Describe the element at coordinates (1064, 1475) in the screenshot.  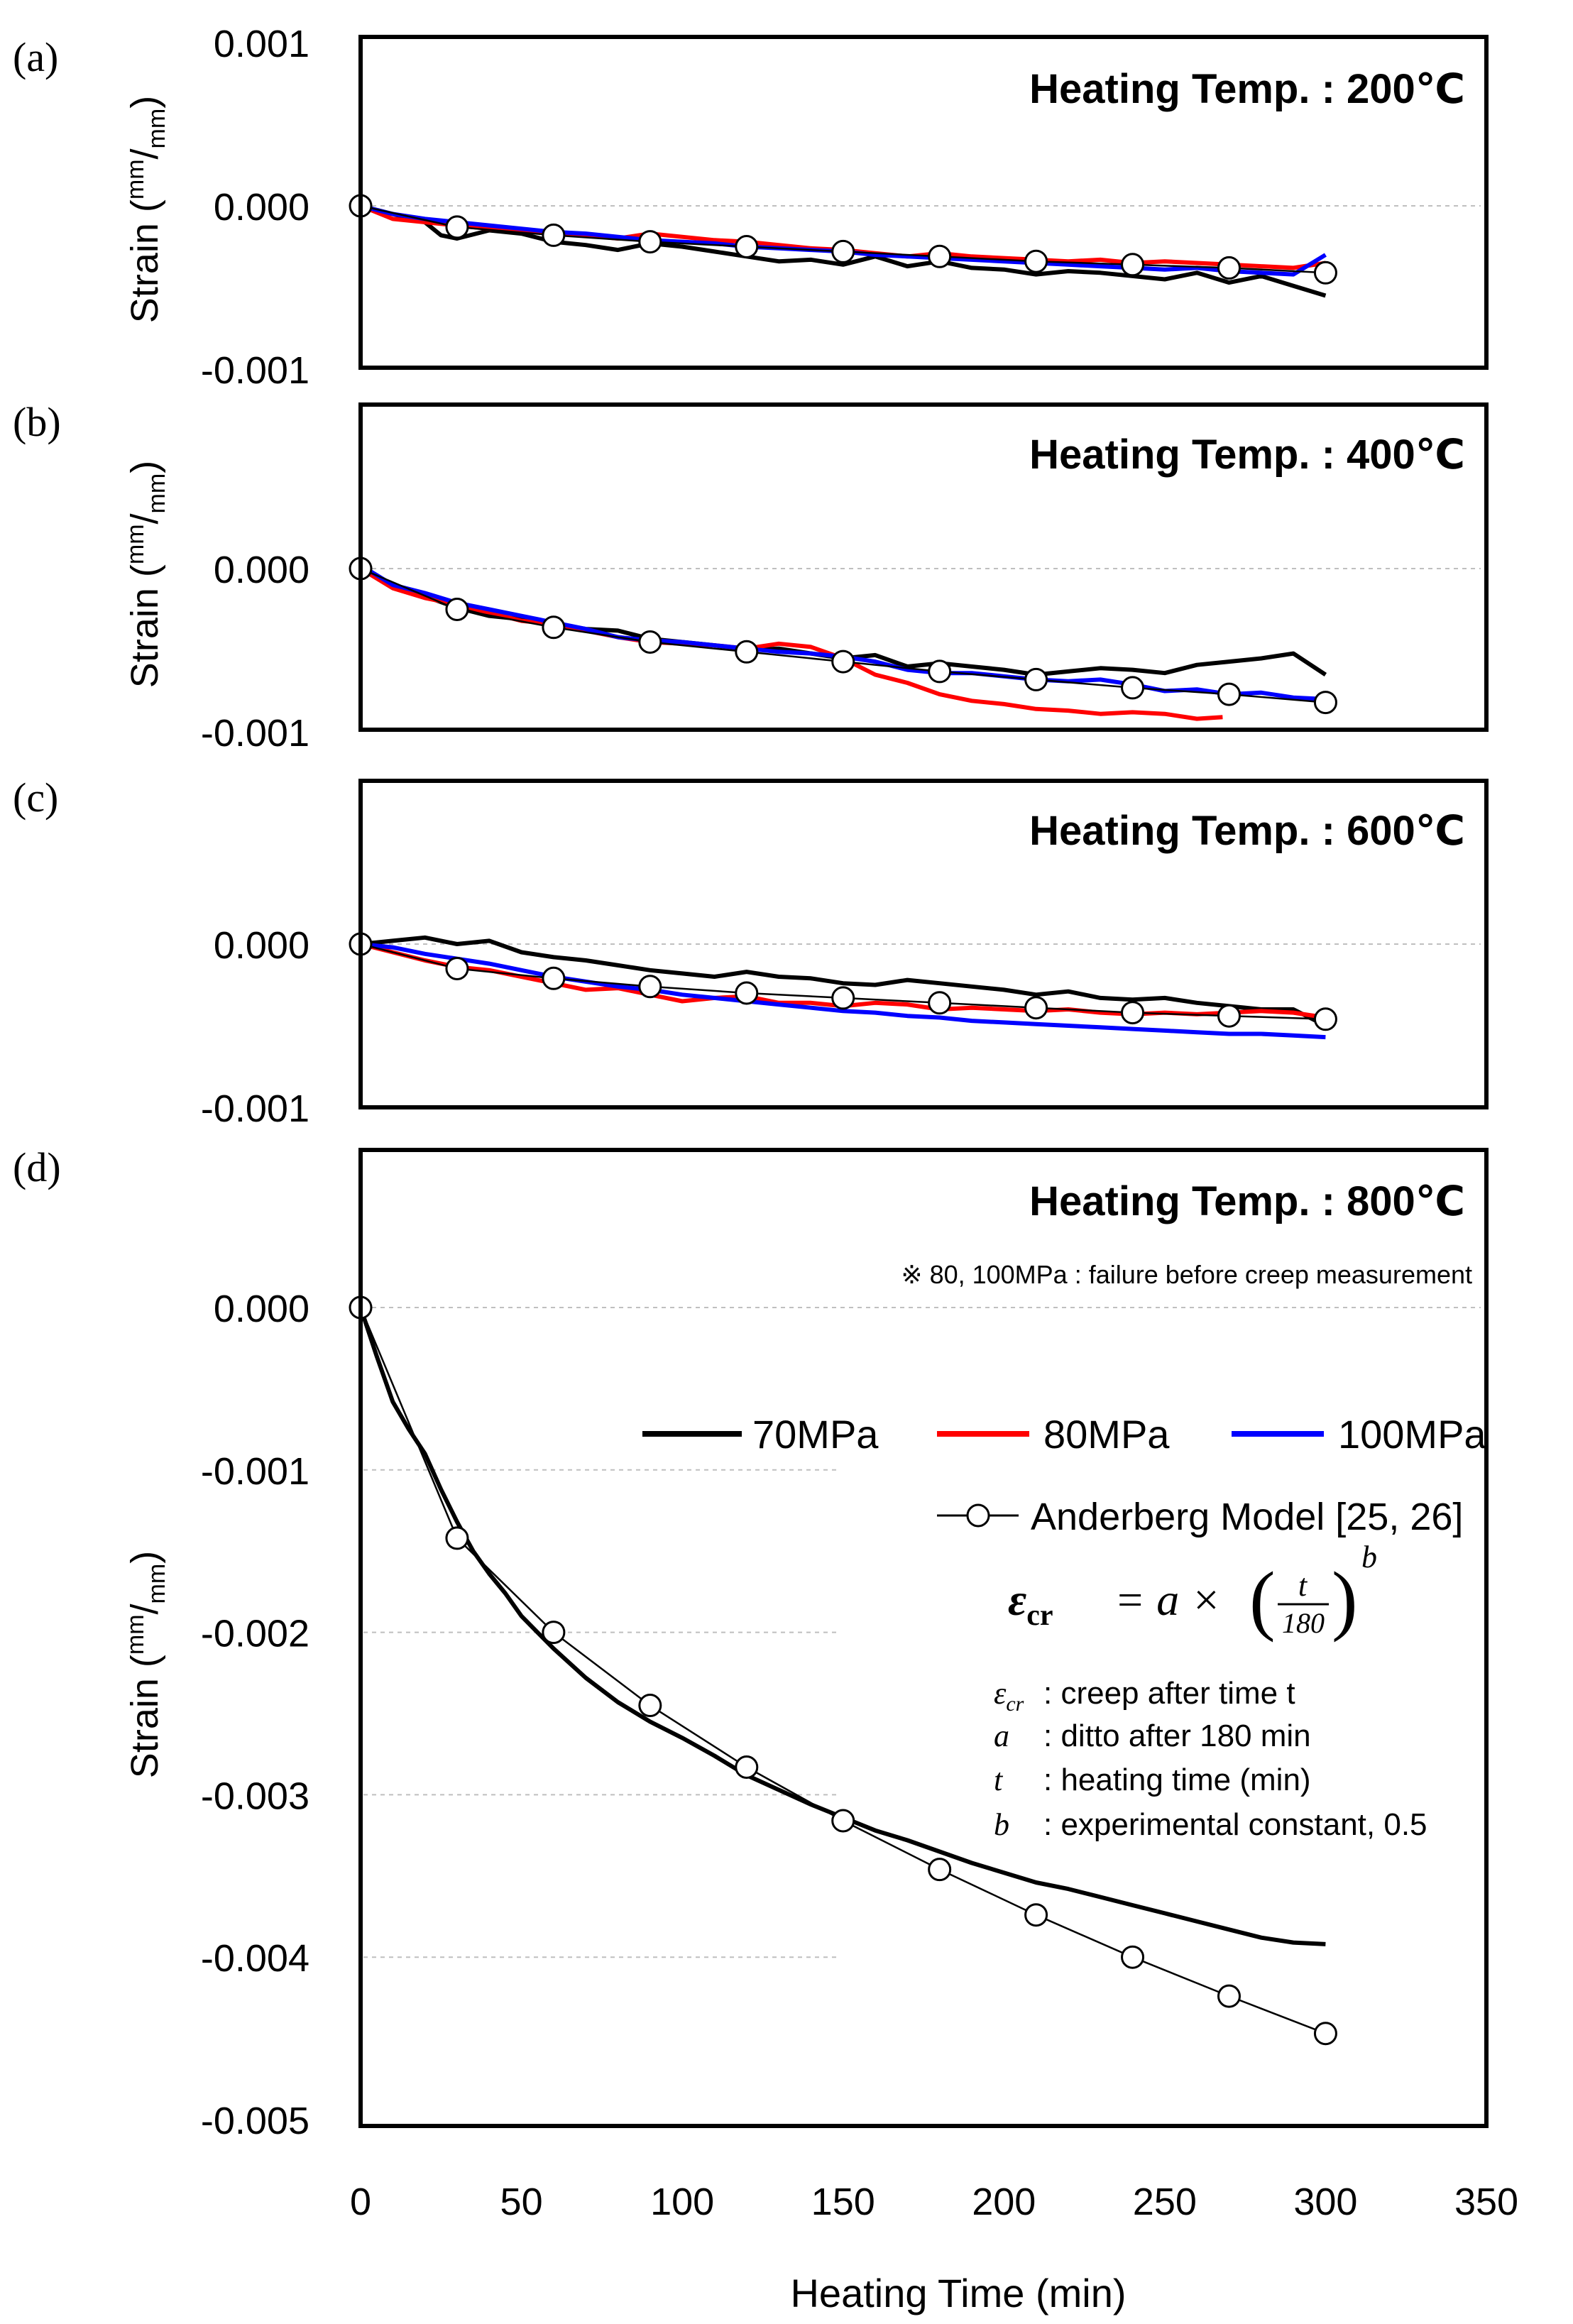
I see `legend: 70MPa 80MPa 100MPa Anderberg Model [25, 26]` at that location.